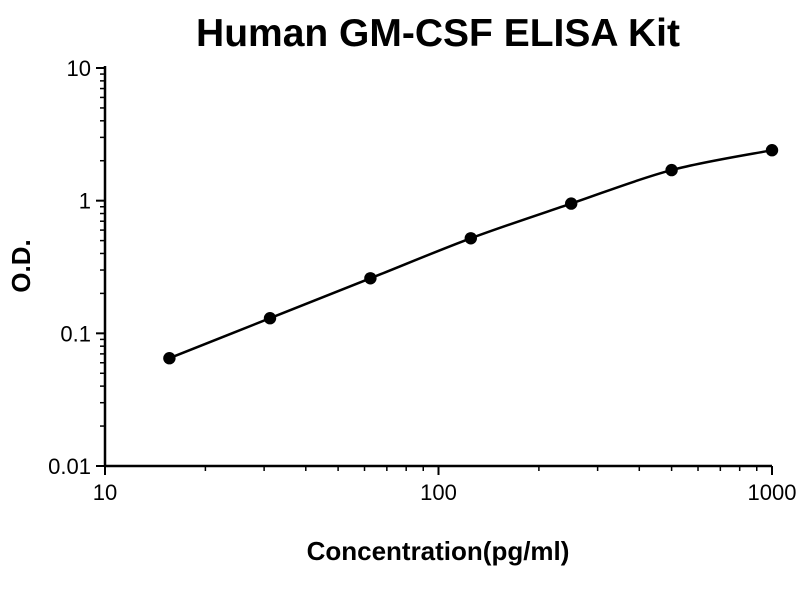 The width and height of the screenshot is (800, 605). Describe the element at coordinates (772, 492) in the screenshot. I see `x-tick-label: 1000` at that location.